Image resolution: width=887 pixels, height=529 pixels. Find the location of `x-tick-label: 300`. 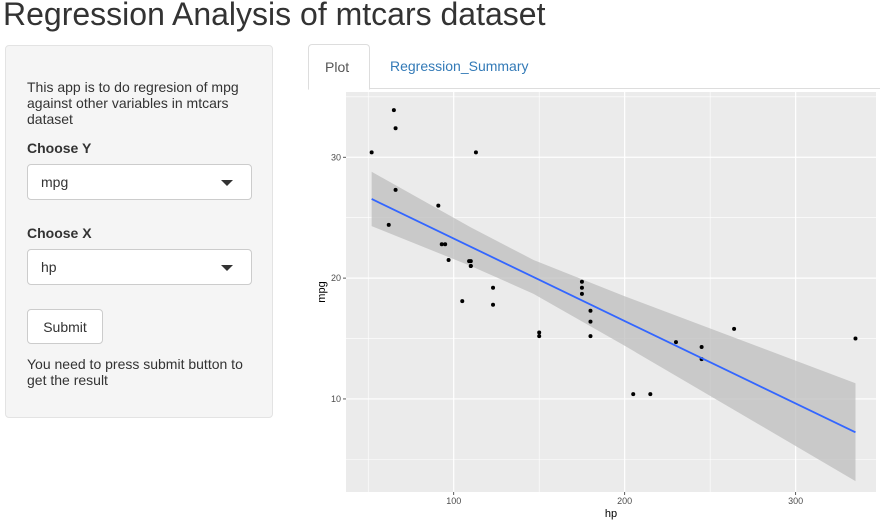

x-tick-label: 300 is located at coordinates (795, 501).